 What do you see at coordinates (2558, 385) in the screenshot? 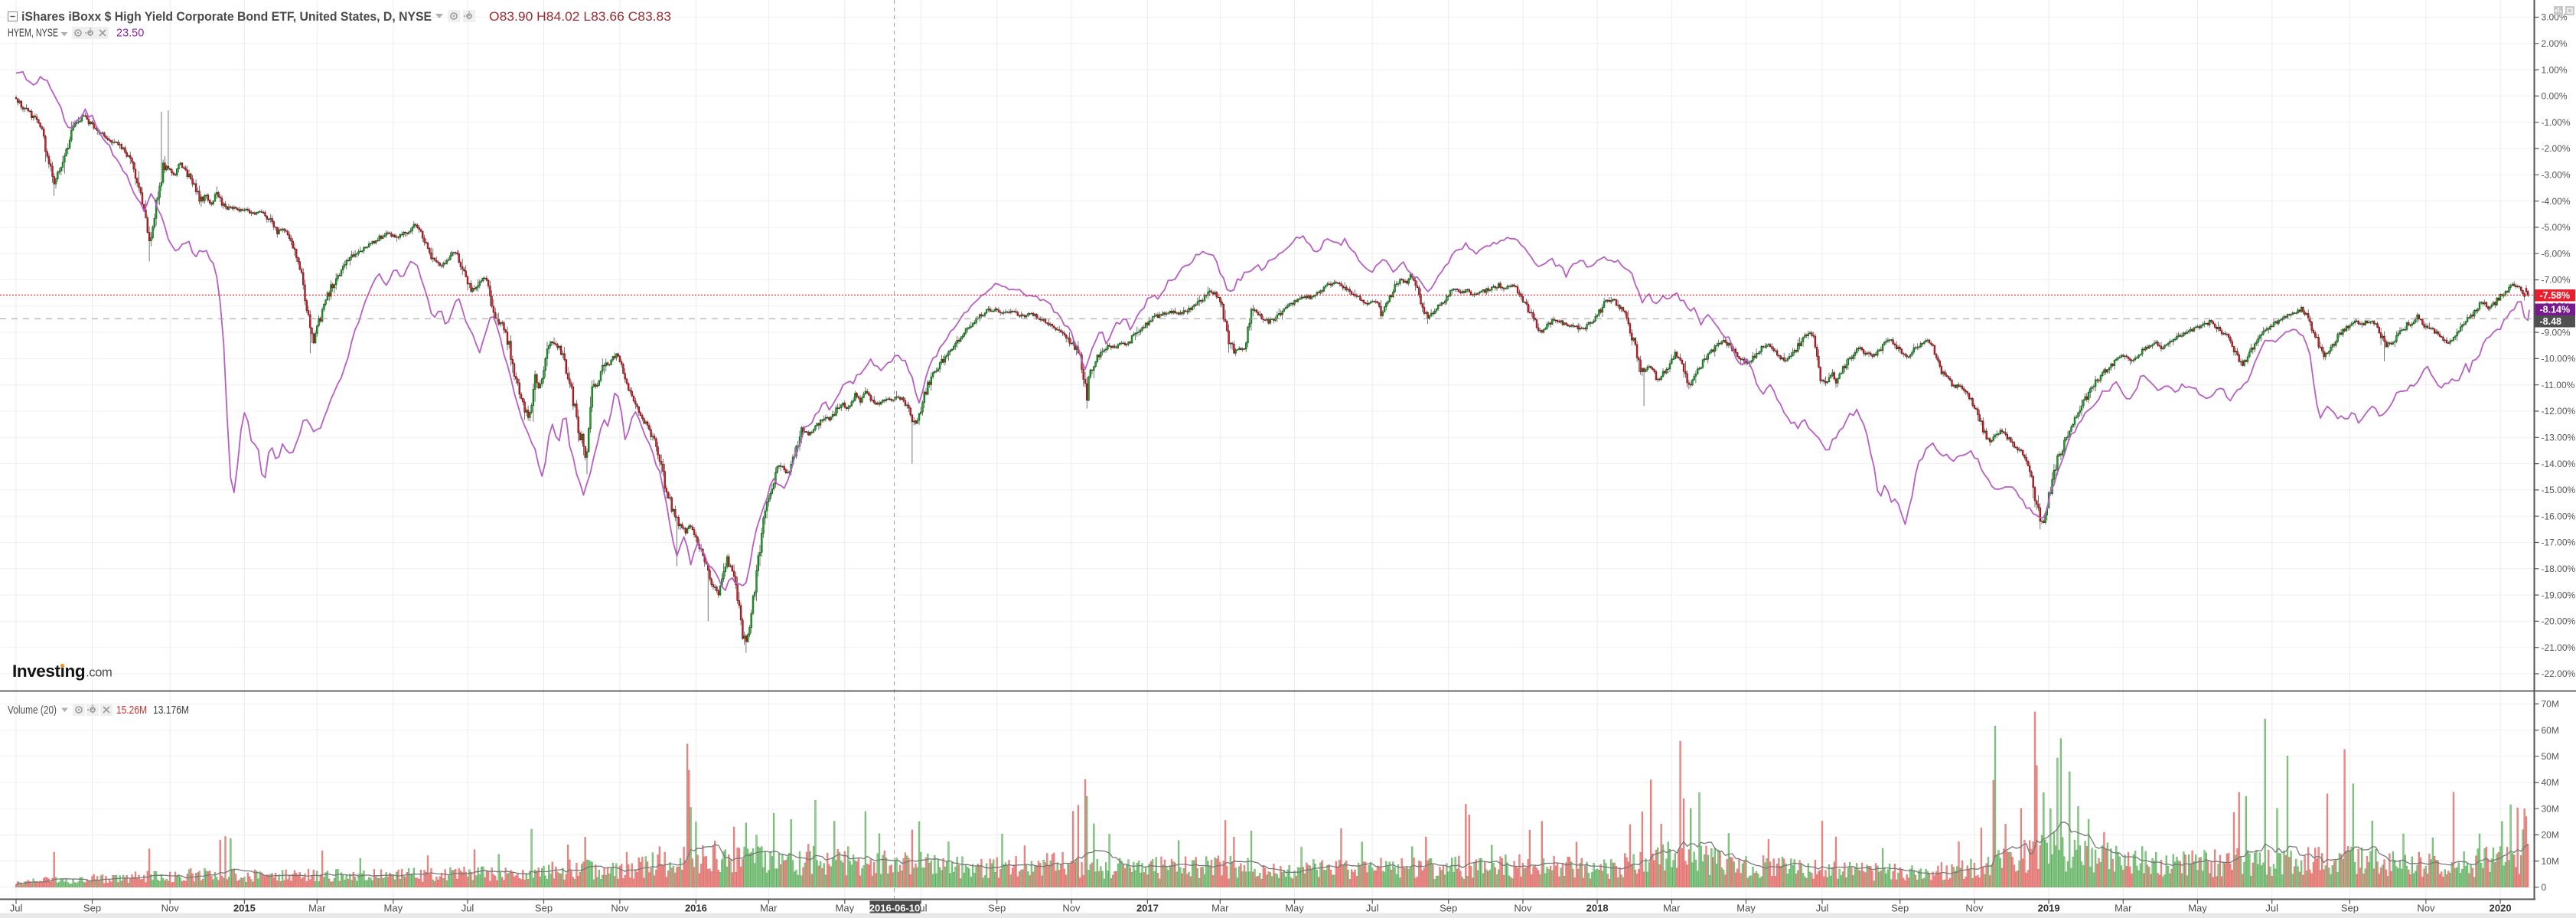
I see `svg-text: -11.00%` at bounding box center [2558, 385].